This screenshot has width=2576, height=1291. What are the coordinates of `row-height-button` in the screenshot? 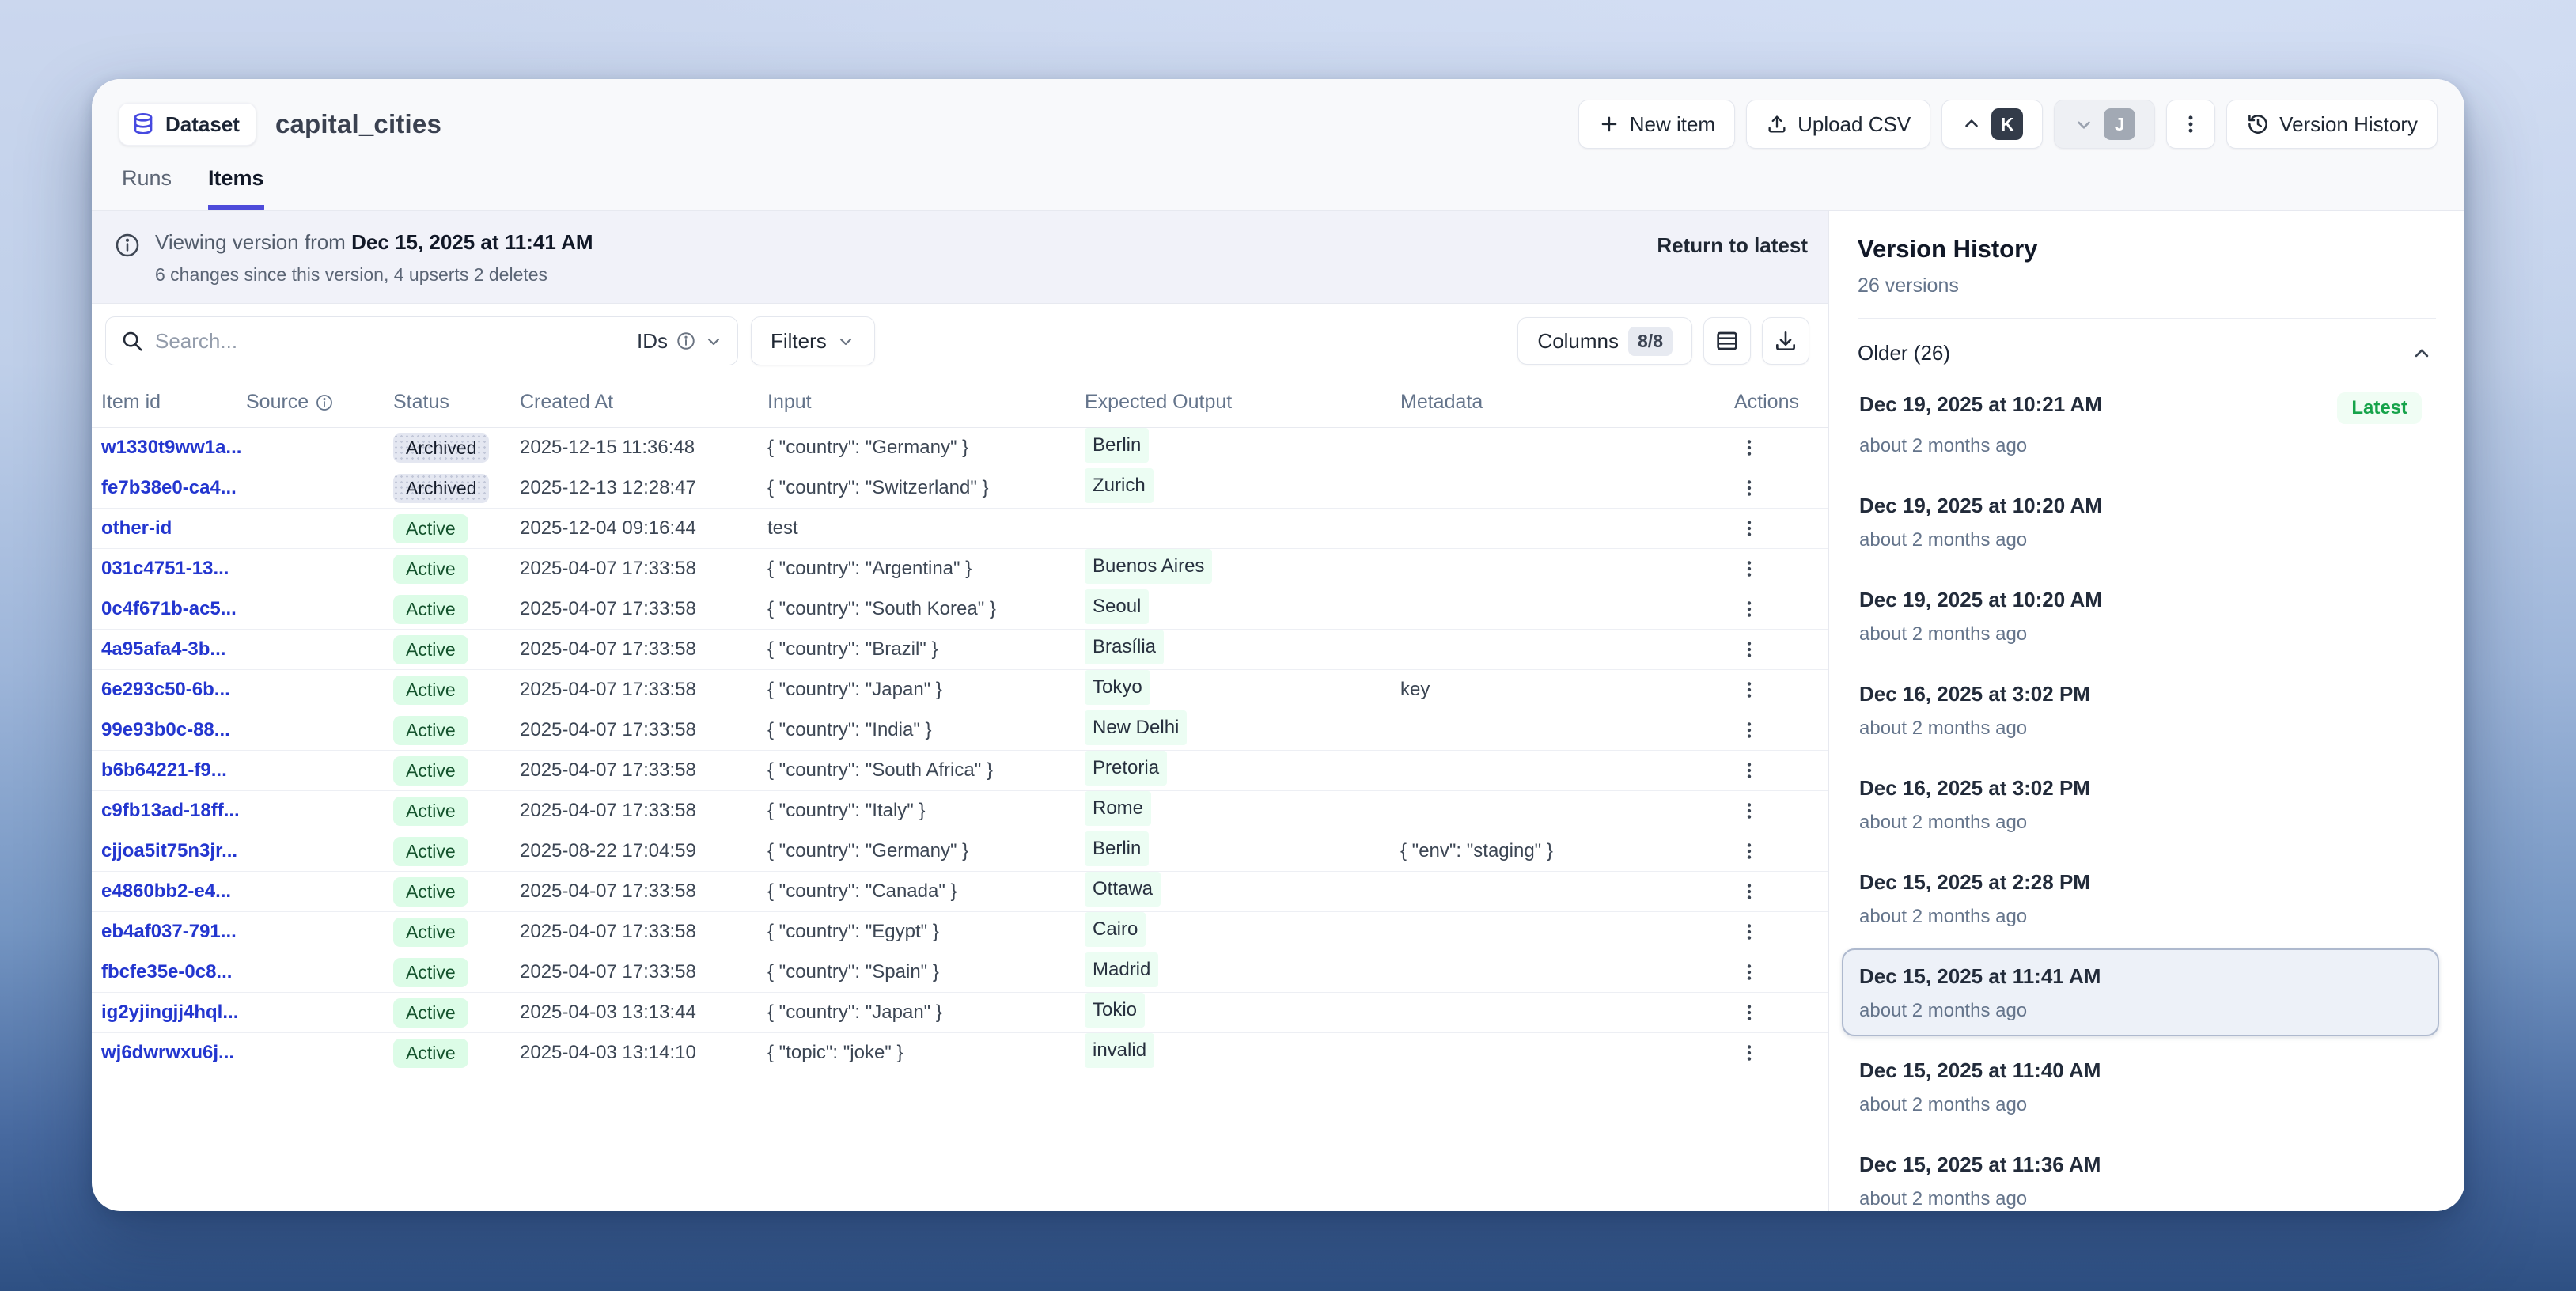 It's located at (1727, 341).